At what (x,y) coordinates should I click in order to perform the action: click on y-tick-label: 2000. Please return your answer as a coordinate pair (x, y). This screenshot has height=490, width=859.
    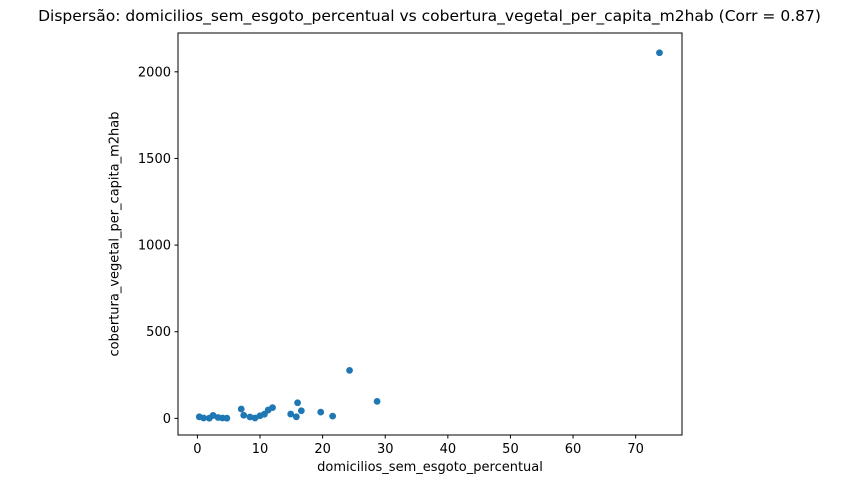
    Looking at the image, I should click on (154, 72).